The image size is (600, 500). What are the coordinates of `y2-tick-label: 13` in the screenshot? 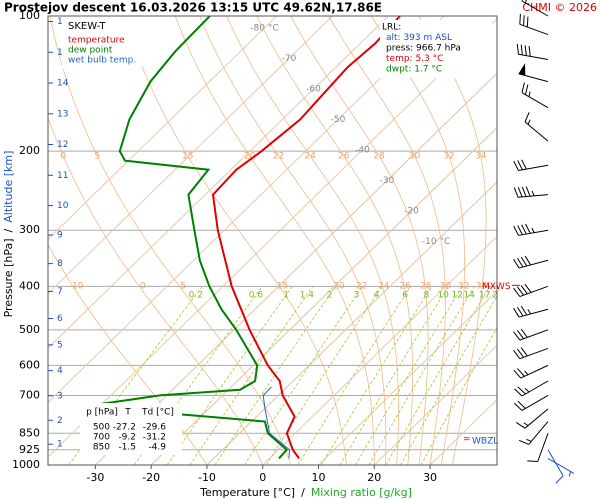 It's located at (62, 114).